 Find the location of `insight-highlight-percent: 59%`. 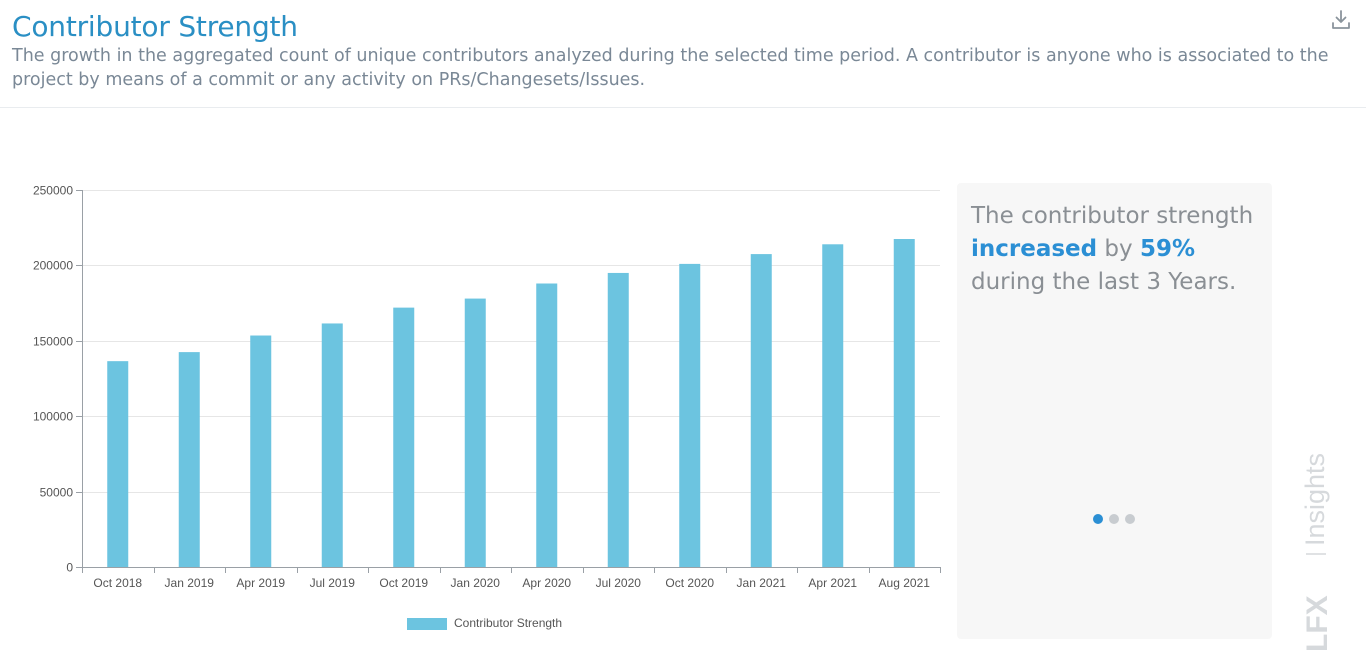

insight-highlight-percent: 59% is located at coordinates (1167, 249).